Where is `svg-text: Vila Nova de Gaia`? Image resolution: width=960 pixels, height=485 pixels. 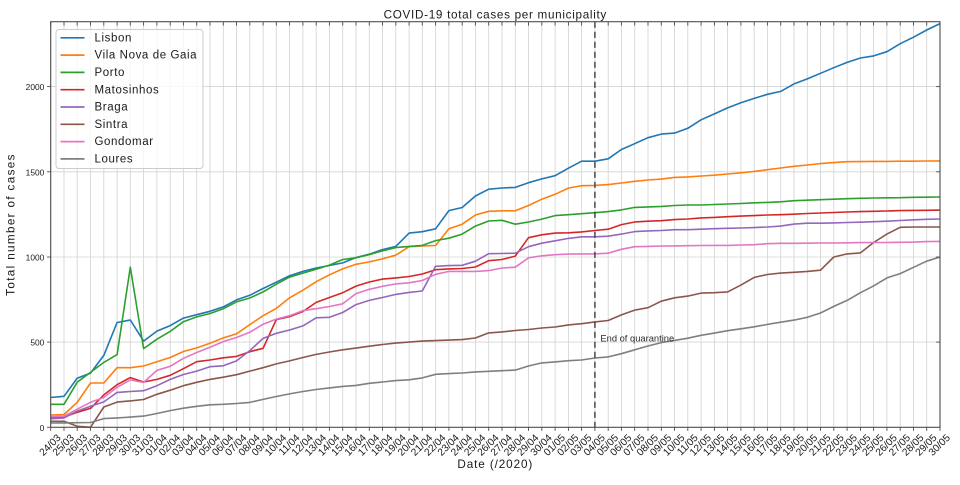 svg-text: Vila Nova de Gaia is located at coordinates (146, 56).